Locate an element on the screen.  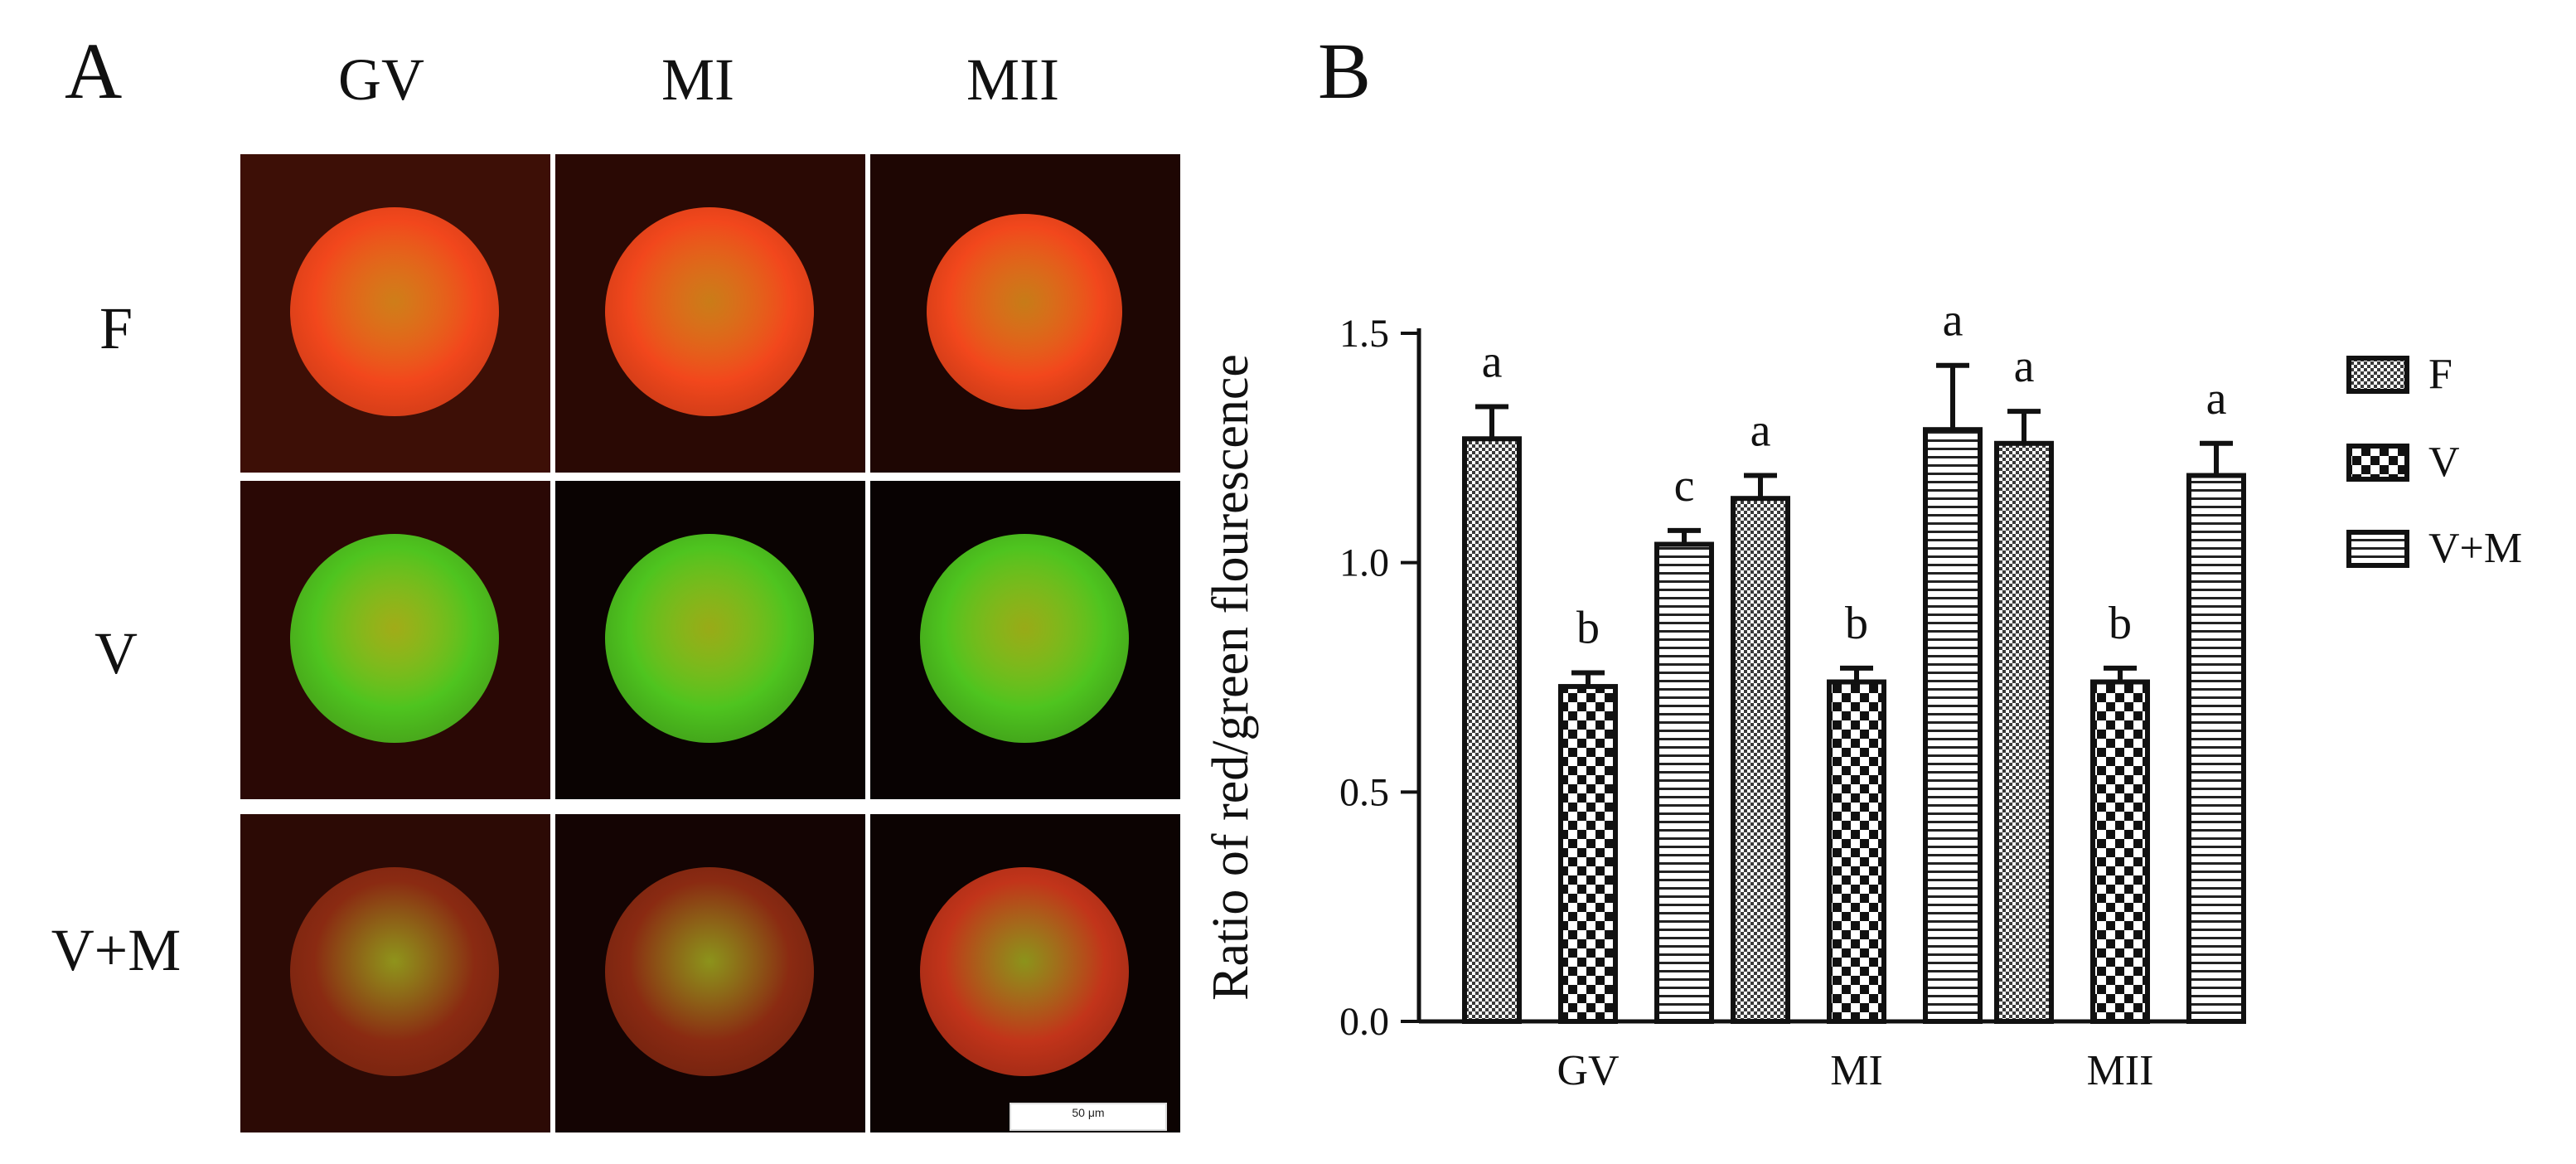
micrograph-v-mii is located at coordinates (1025, 640).